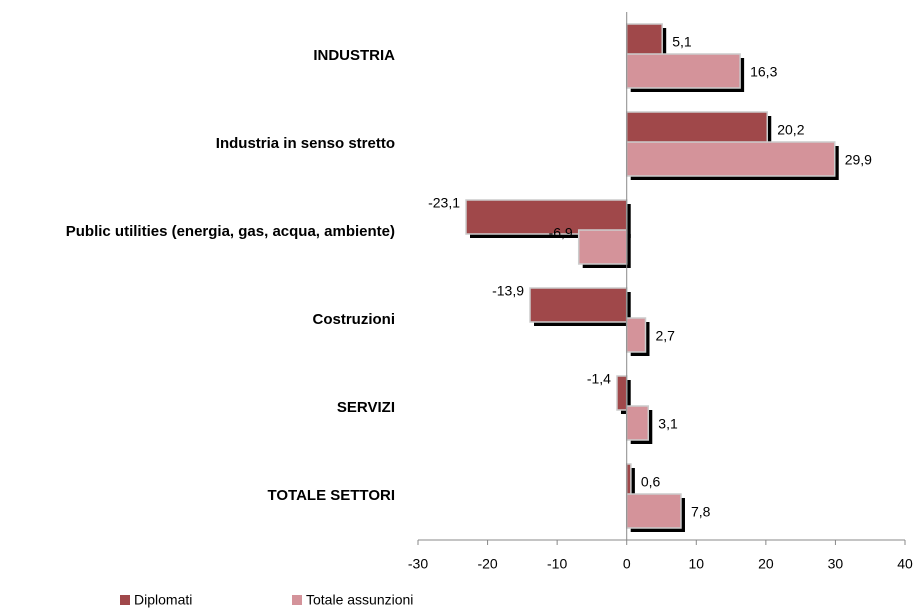 This screenshot has width=917, height=609. Describe the element at coordinates (763, 72) in the screenshot. I see `data-label: 16,3` at that location.